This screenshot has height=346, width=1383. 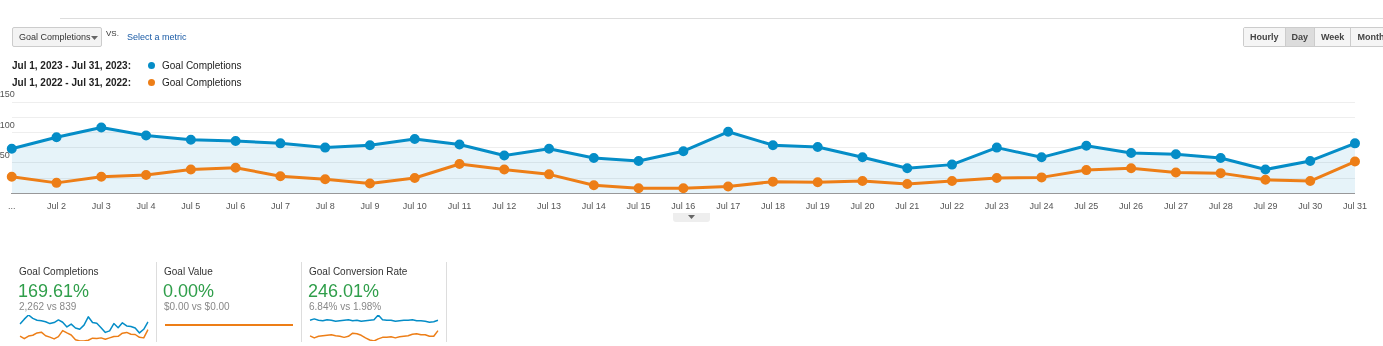 What do you see at coordinates (191, 206) in the screenshot?
I see `x-tick-label: Jul 5` at bounding box center [191, 206].